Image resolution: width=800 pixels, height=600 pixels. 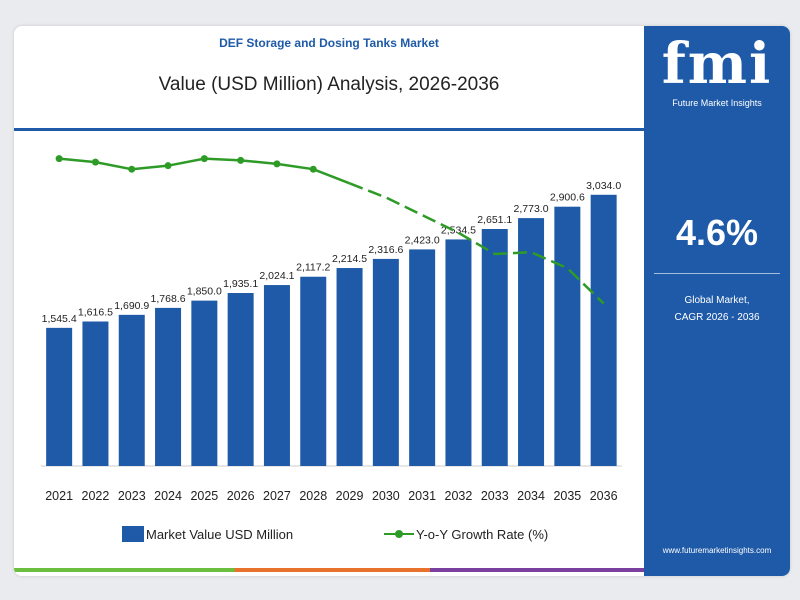 What do you see at coordinates (241, 496) in the screenshot?
I see `x-tick-2026: 2026` at bounding box center [241, 496].